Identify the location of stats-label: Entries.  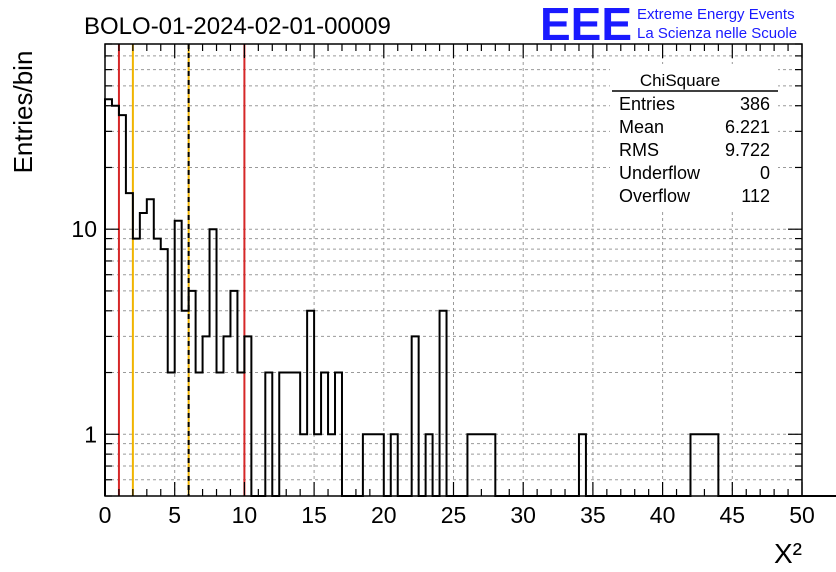
(647, 104).